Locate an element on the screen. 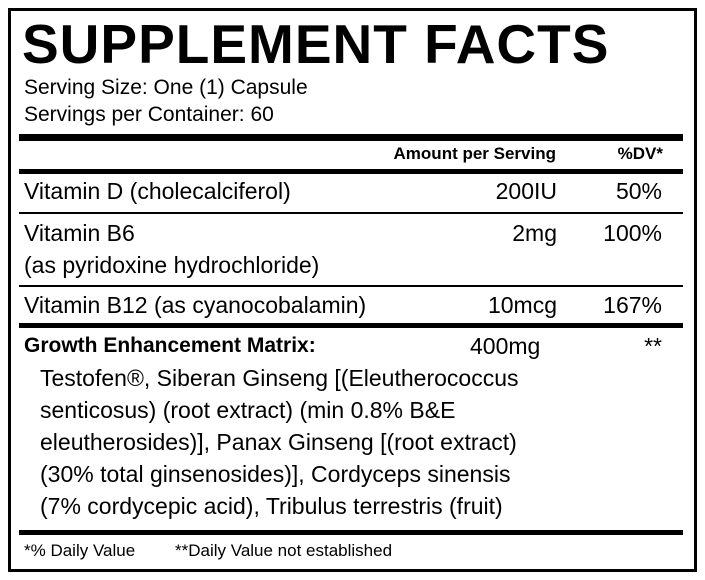 Image resolution: width=705 pixels, height=580 pixels. nutrient-name: Vitamin D (cholecalciferol) is located at coordinates (157, 191).